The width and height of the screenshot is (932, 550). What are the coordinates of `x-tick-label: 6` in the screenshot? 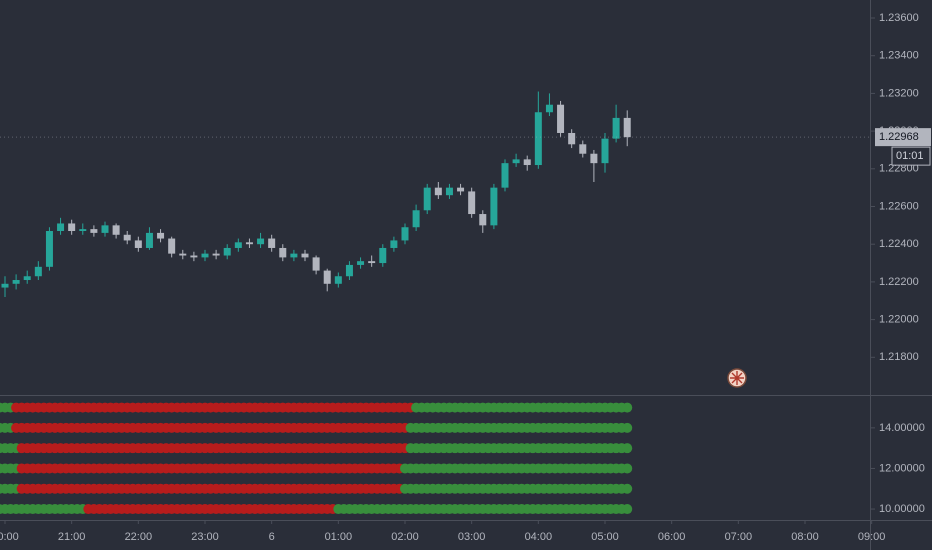 It's located at (272, 537).